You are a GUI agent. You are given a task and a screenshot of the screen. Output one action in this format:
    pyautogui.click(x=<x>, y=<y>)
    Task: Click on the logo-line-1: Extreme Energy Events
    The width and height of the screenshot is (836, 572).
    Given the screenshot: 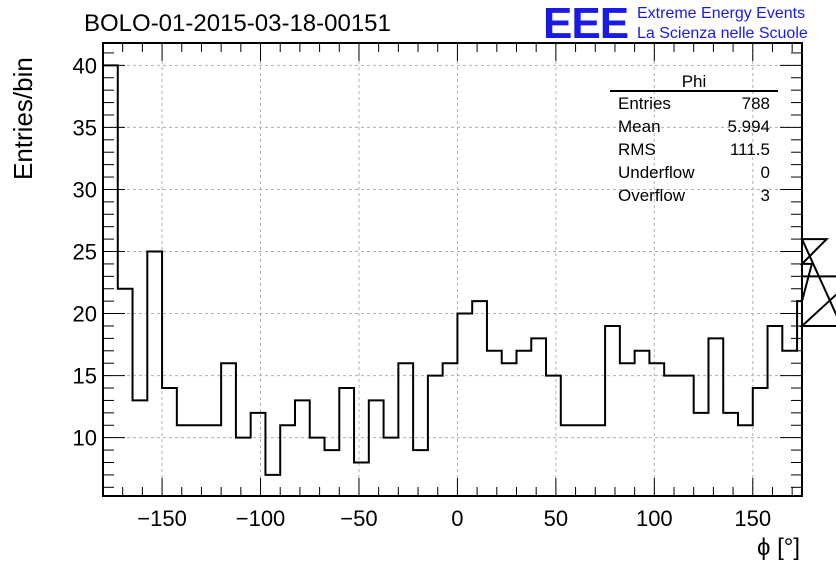 What is the action you would take?
    pyautogui.click(x=721, y=13)
    